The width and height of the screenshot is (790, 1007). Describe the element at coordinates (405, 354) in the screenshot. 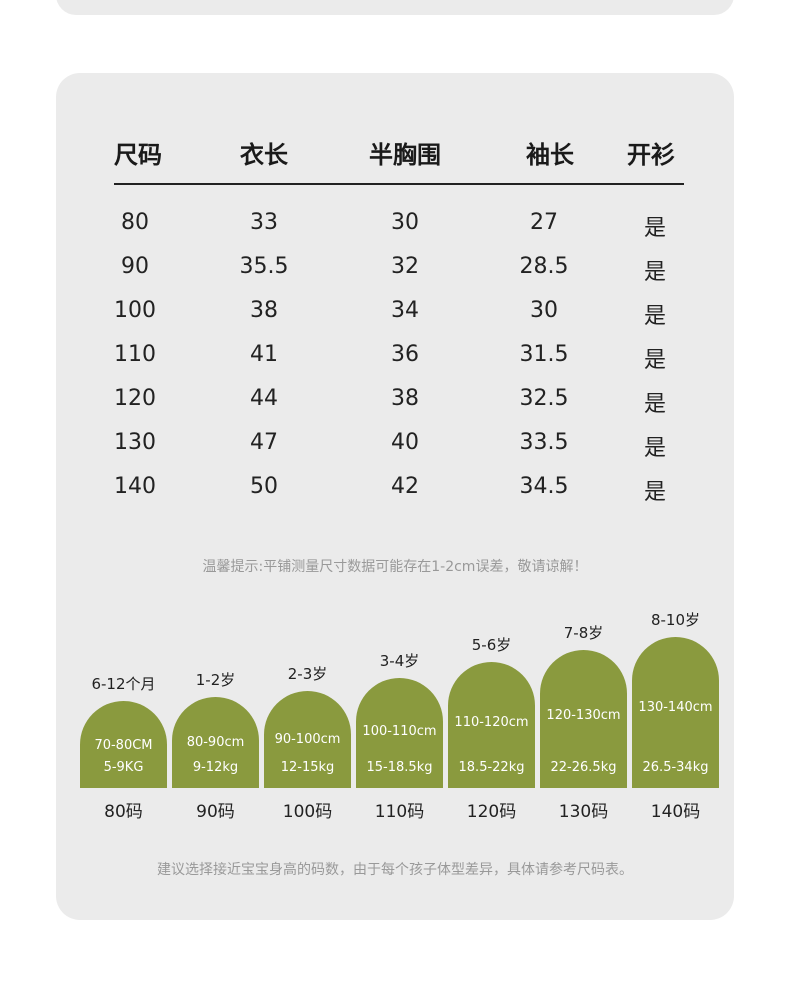

I see `table-cell: 36` at that location.